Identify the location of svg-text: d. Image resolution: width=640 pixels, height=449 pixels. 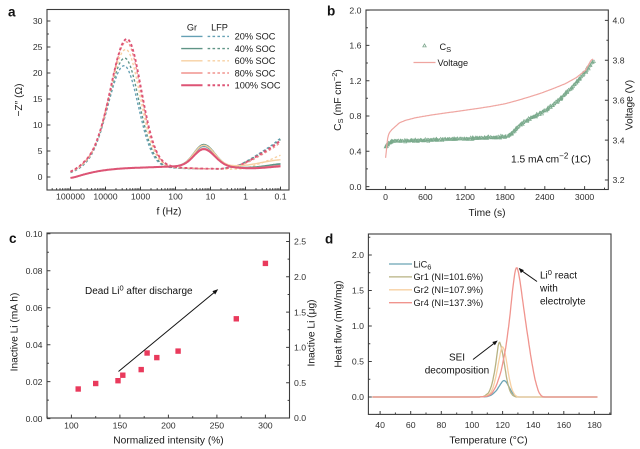
(329, 239).